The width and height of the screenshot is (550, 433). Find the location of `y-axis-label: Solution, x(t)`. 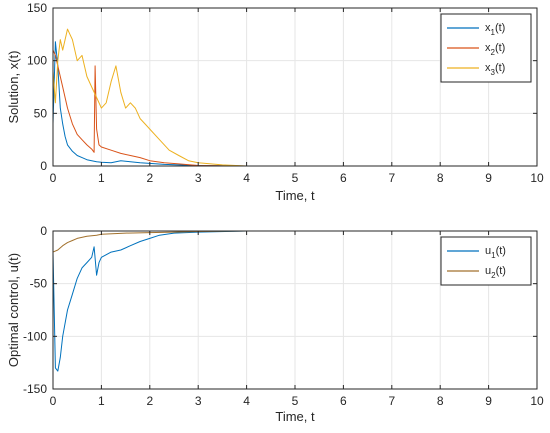

y-axis-label: Solution, x(t) is located at coordinates (13, 87).